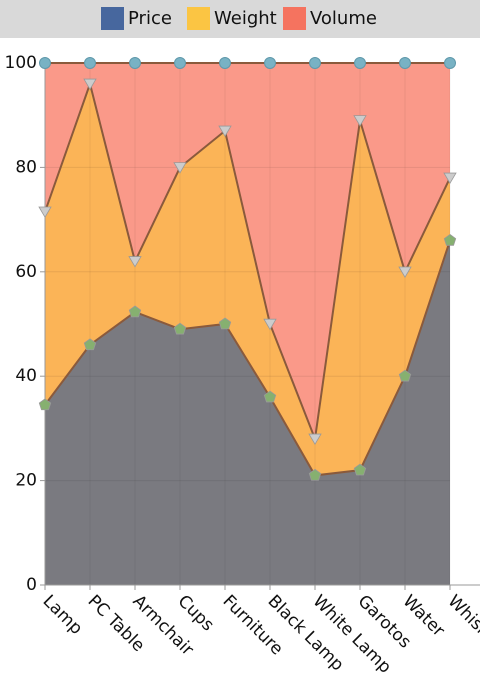 The width and height of the screenshot is (480, 692). I want to click on x-tick-label: Lamp, so click(63, 615).